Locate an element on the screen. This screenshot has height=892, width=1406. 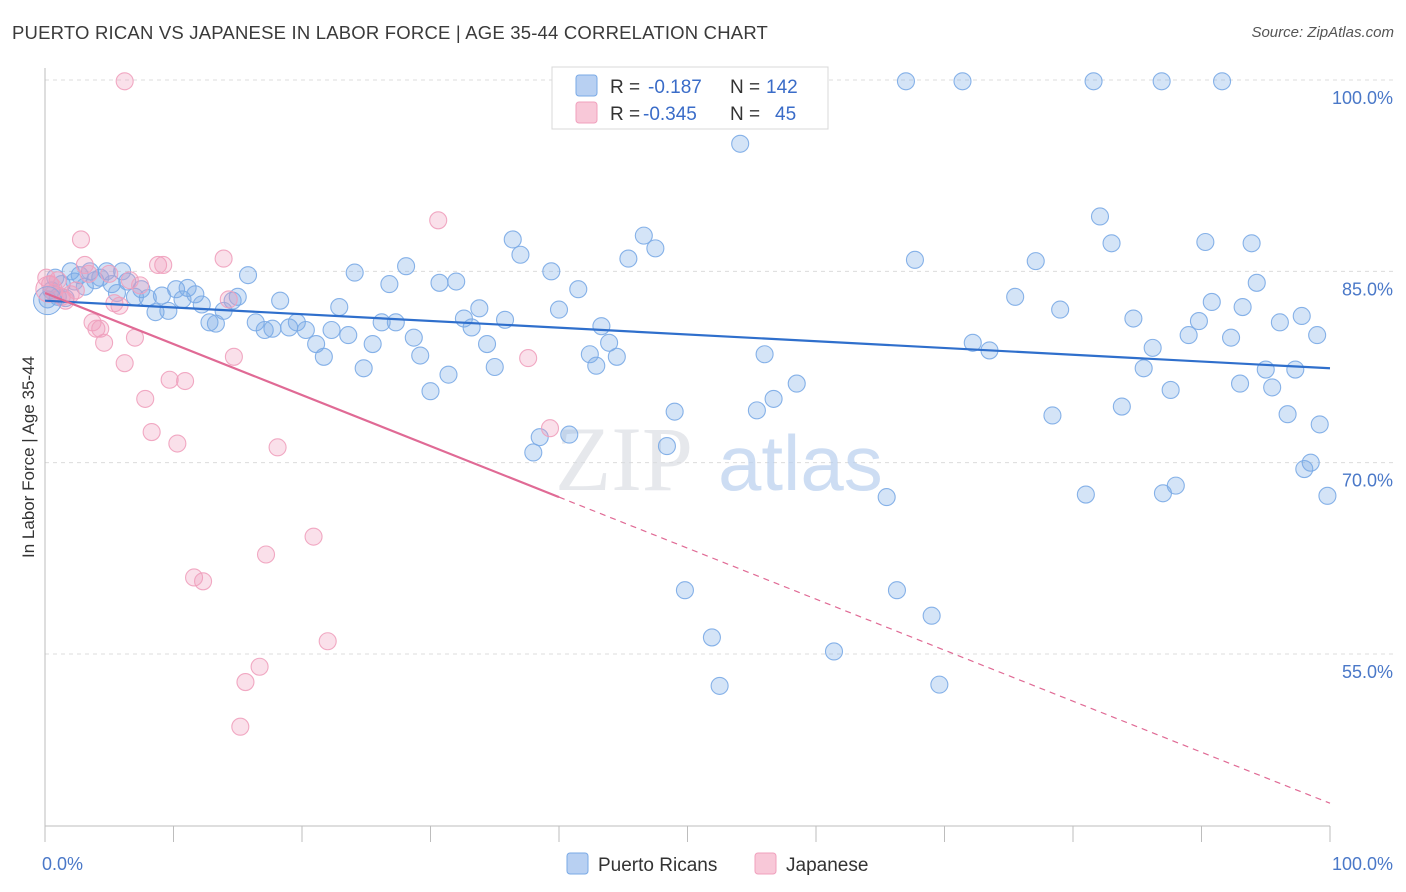
trend-line-japanese is located at coordinates (302, 395).